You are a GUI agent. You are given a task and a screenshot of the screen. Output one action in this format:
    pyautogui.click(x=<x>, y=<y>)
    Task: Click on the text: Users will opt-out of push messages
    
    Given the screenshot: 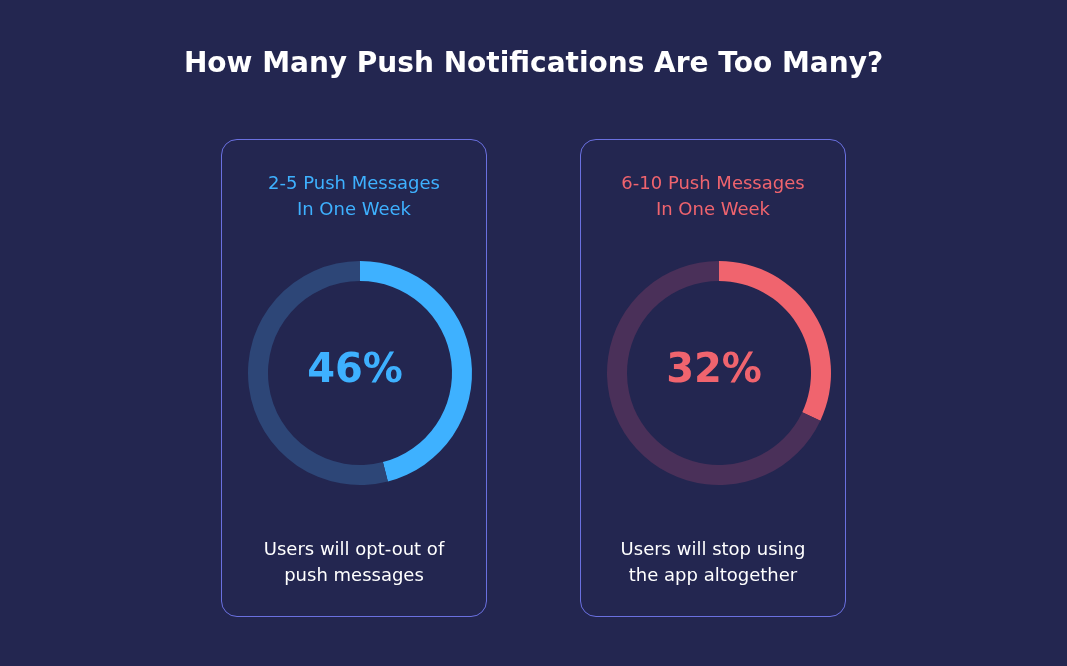 What is the action you would take?
    pyautogui.click(x=354, y=562)
    